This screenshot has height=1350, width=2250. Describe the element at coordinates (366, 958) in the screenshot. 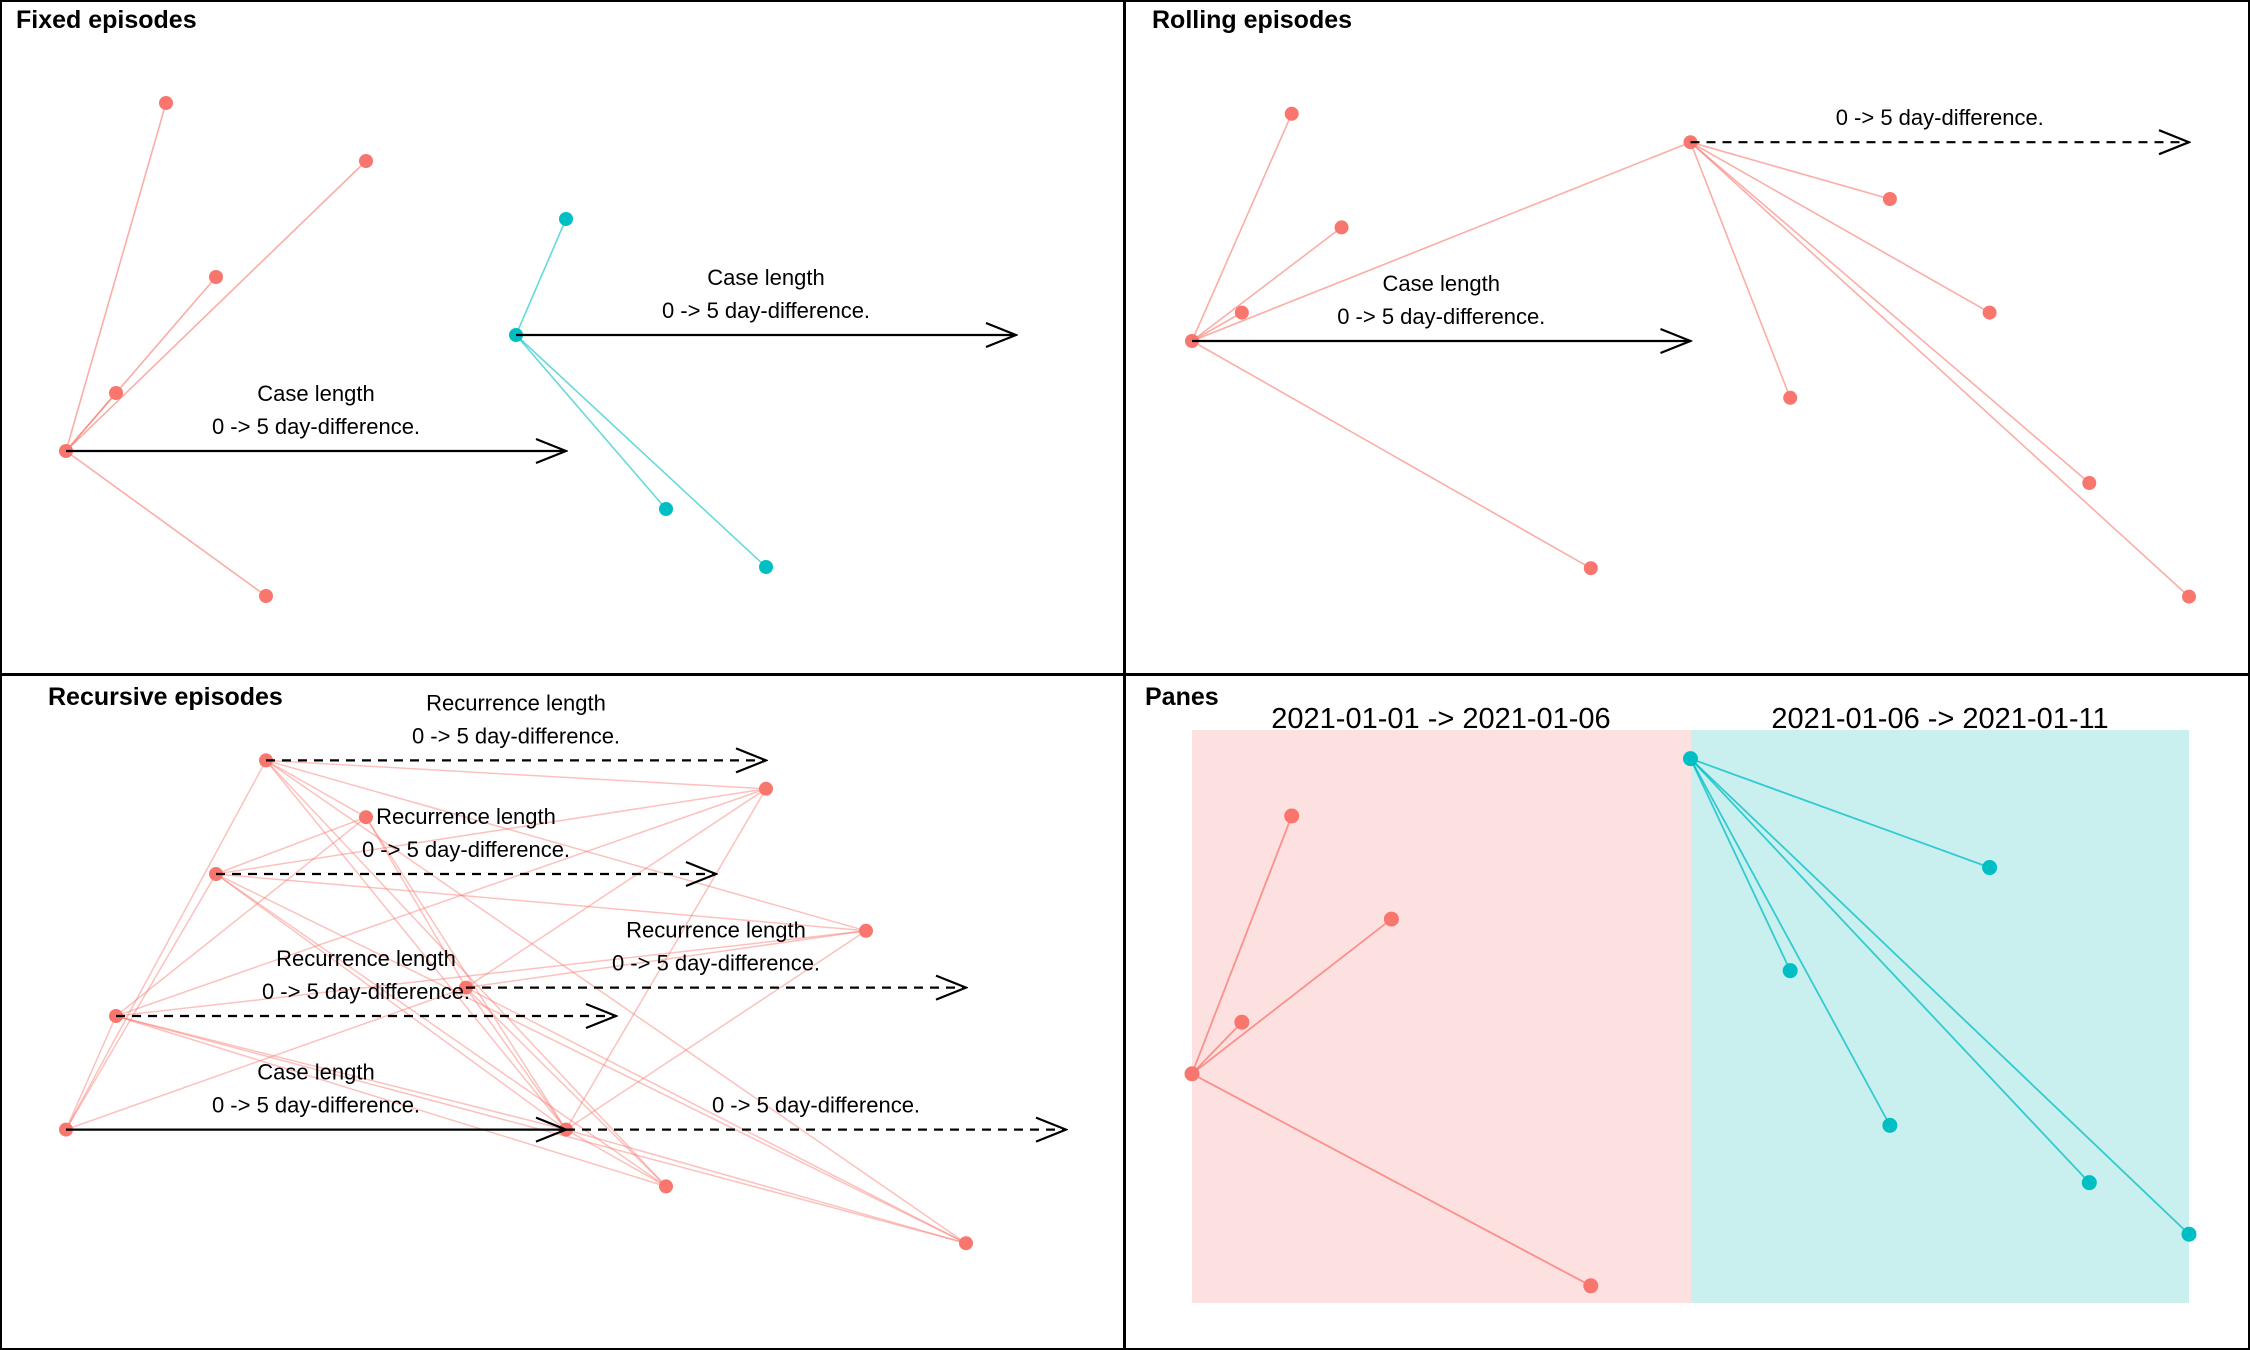

I see `arrow-label-recursive-1: Recurrence length` at that location.